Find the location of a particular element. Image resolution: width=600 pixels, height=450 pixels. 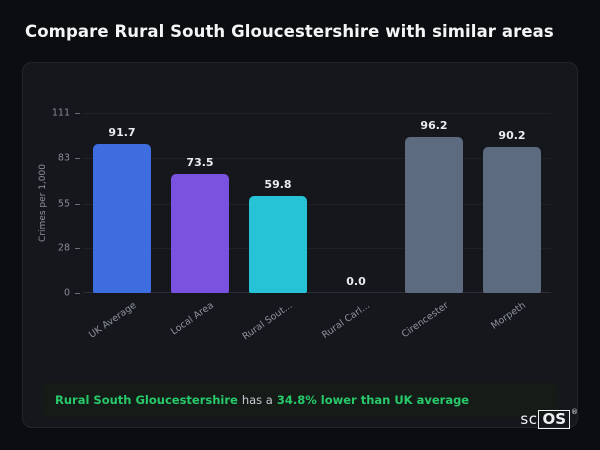

y-axis-tick-label: 0 is located at coordinates (66, 293).